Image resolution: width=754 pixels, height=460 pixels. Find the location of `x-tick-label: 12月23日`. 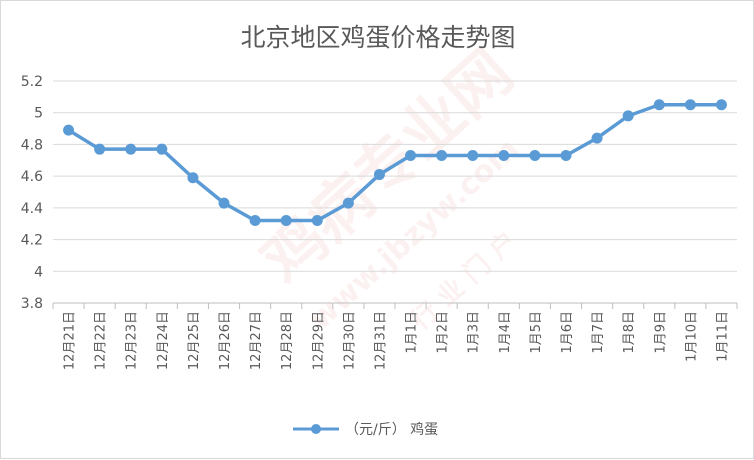

x-tick-label: 12月23日 is located at coordinates (132, 340).